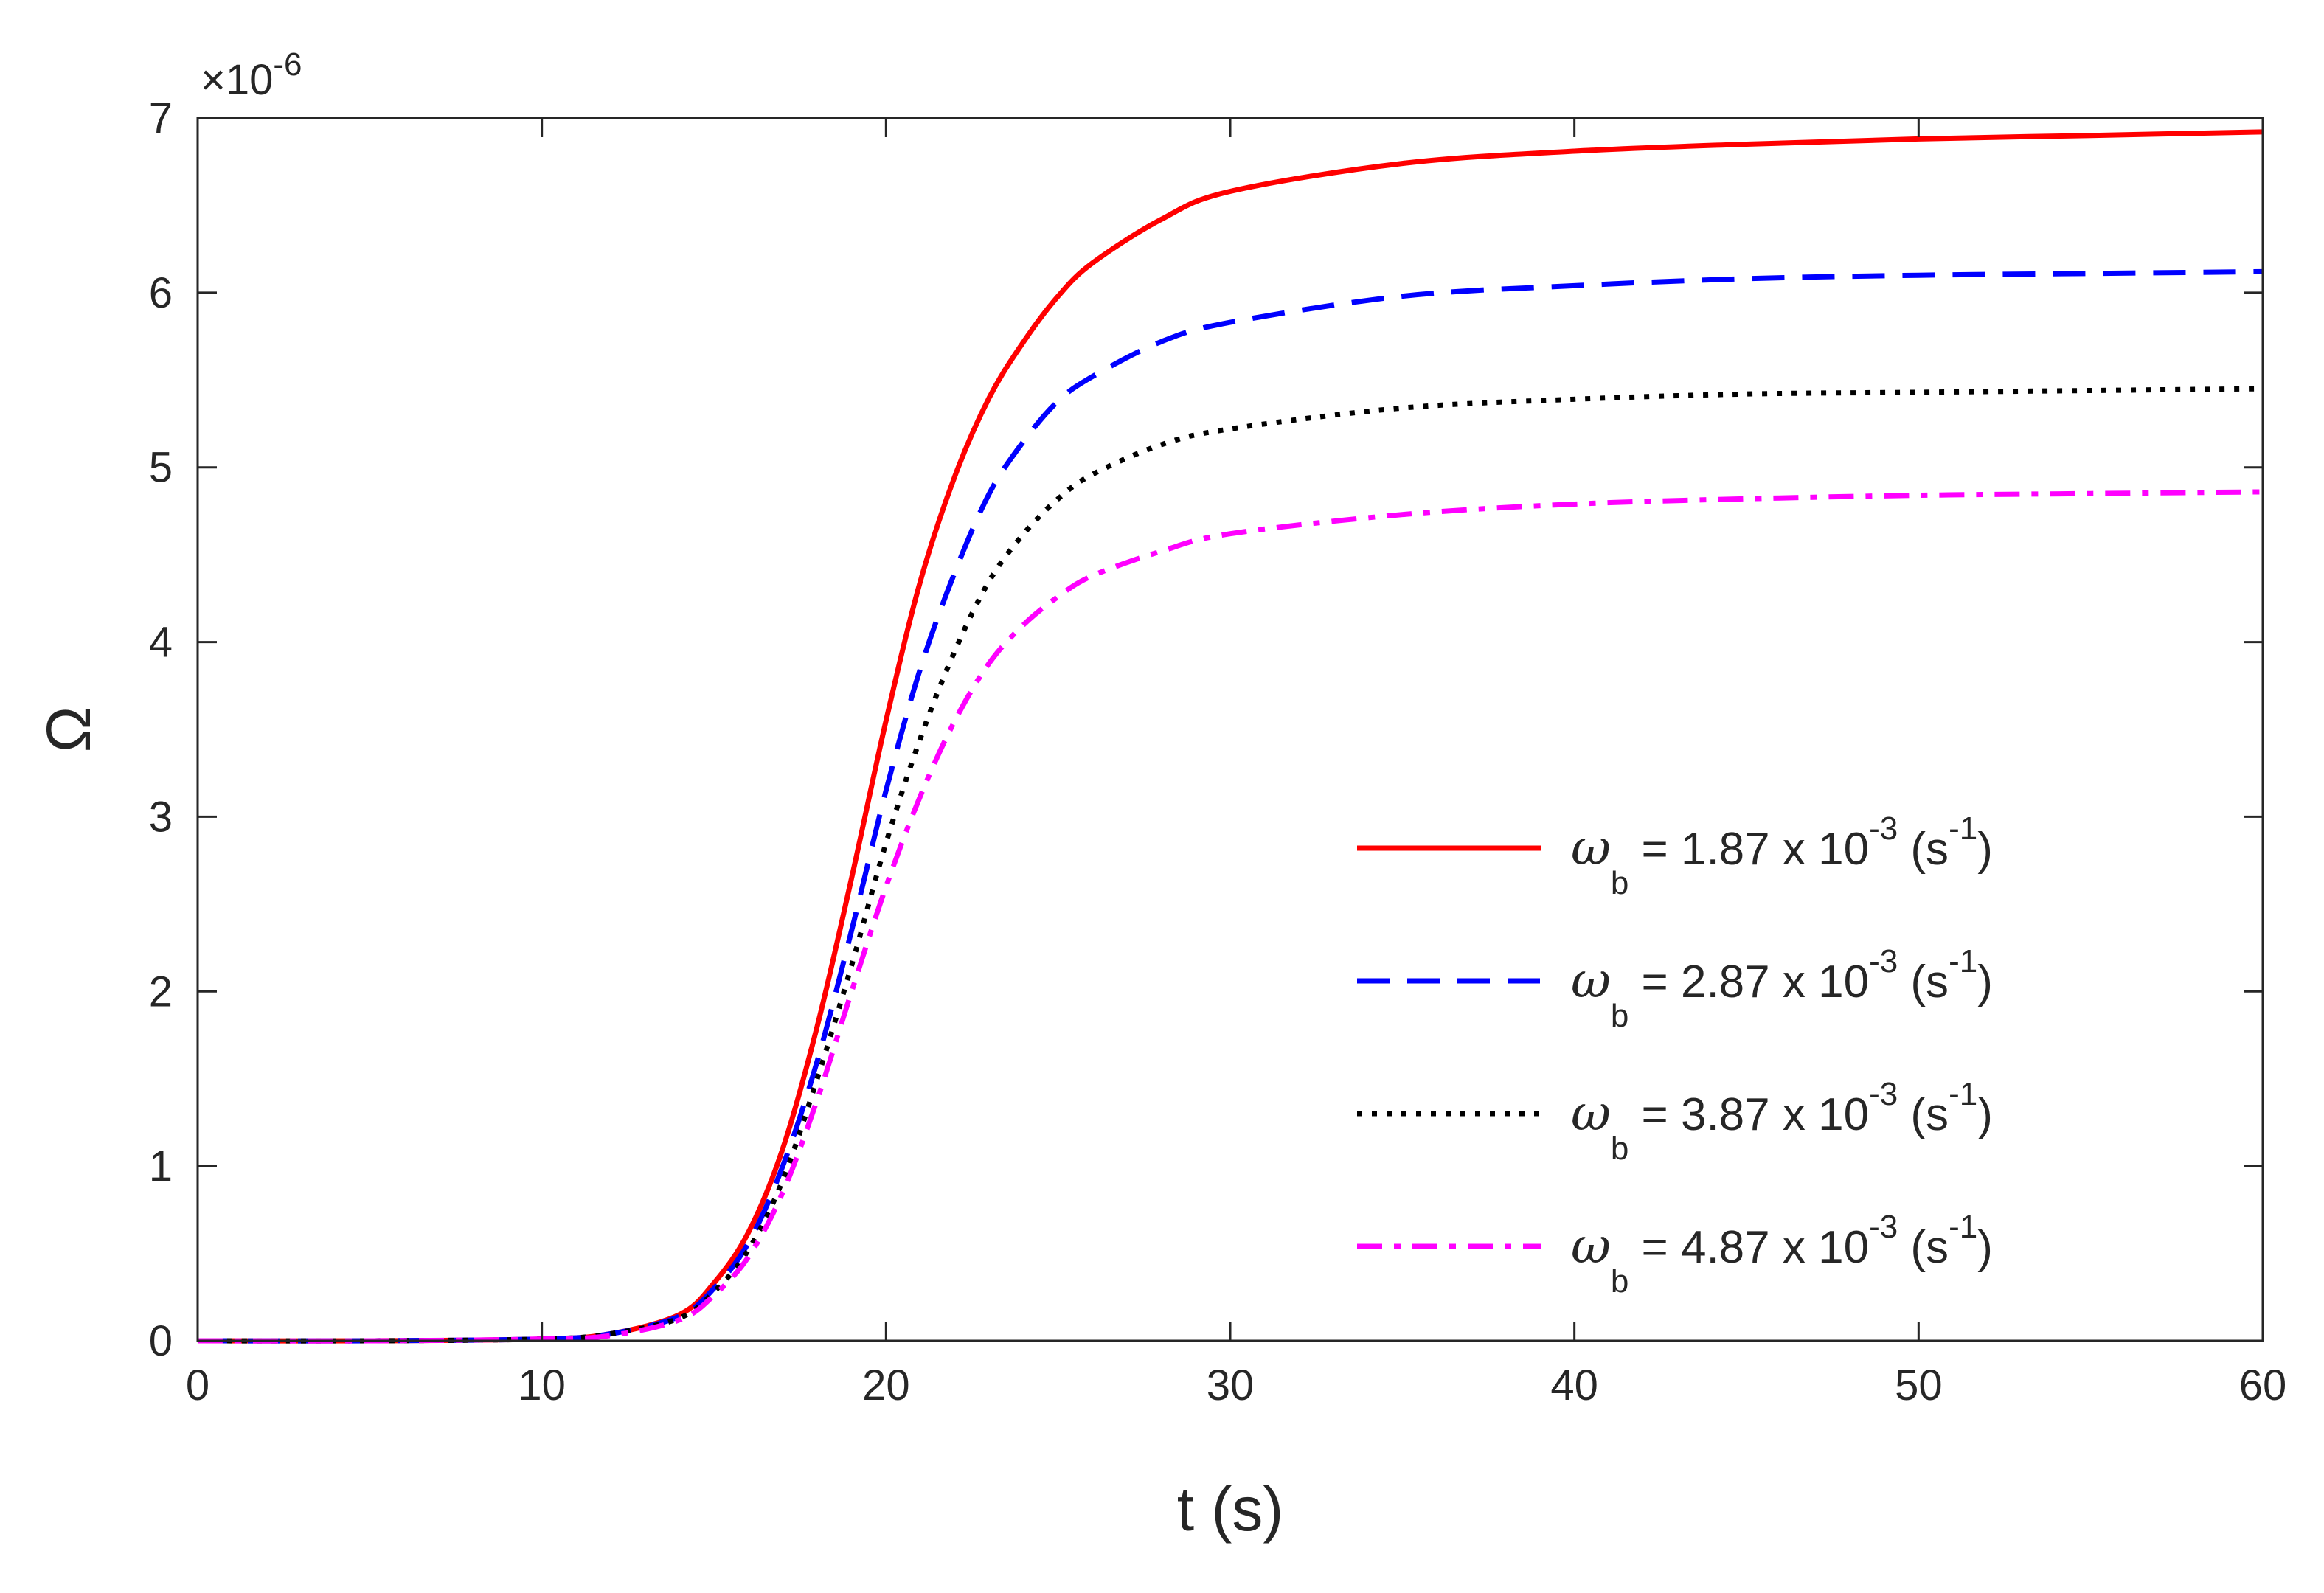 The width and height of the screenshot is (2324, 1593). What do you see at coordinates (161, 643) in the screenshot?
I see `y-tick-label: 4` at bounding box center [161, 643].